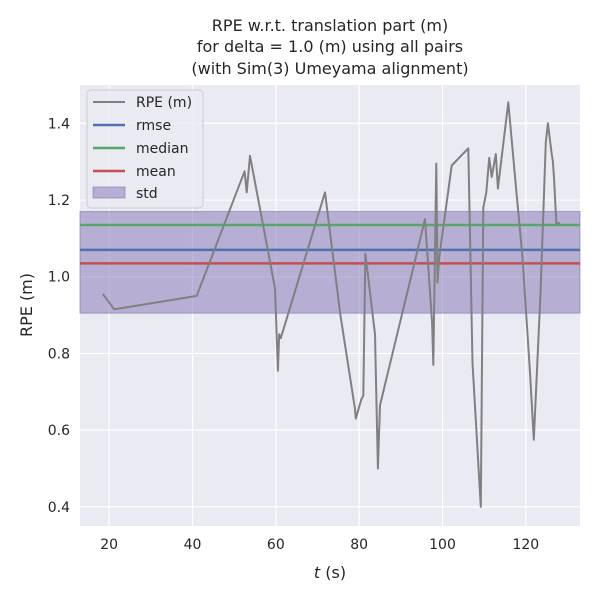 The image size is (600, 600). I want to click on x-axis-label-unit: (s), so click(333, 572).